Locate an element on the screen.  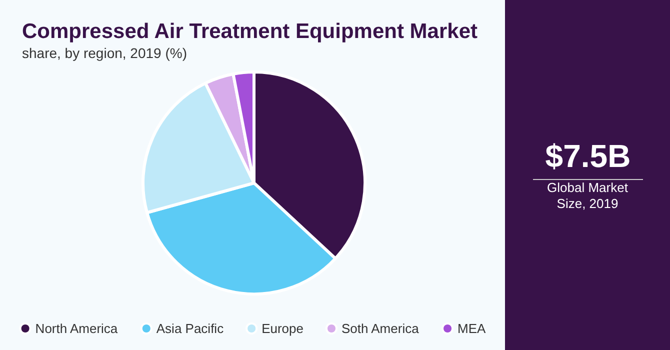
chart-title: Compressed Air Treatment Equipment Market is located at coordinates (250, 31).